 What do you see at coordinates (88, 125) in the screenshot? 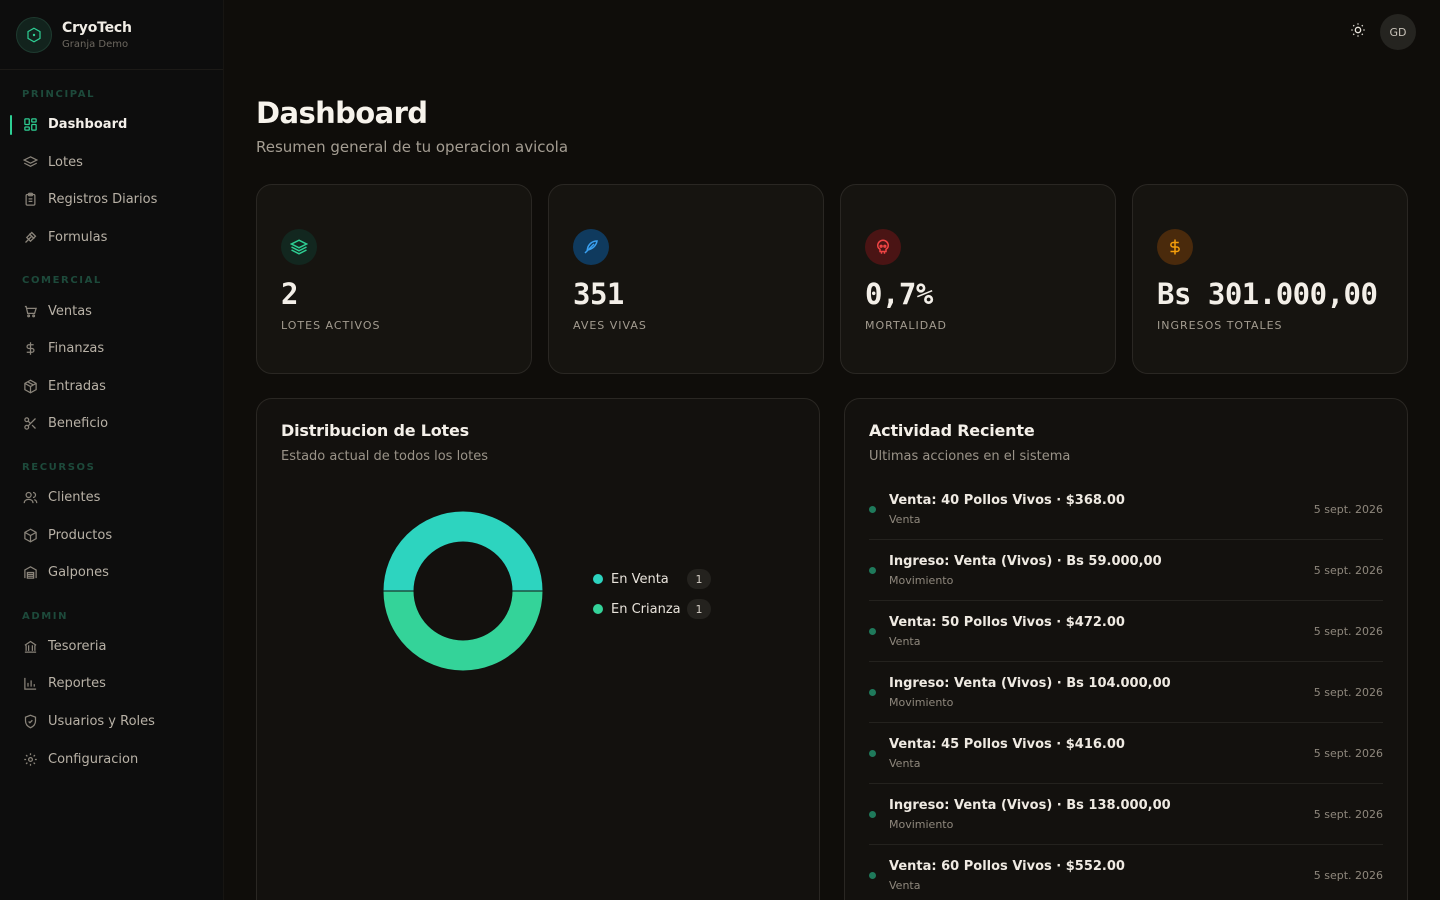
I see `sidebar-item-label: Dashboard` at bounding box center [88, 125].